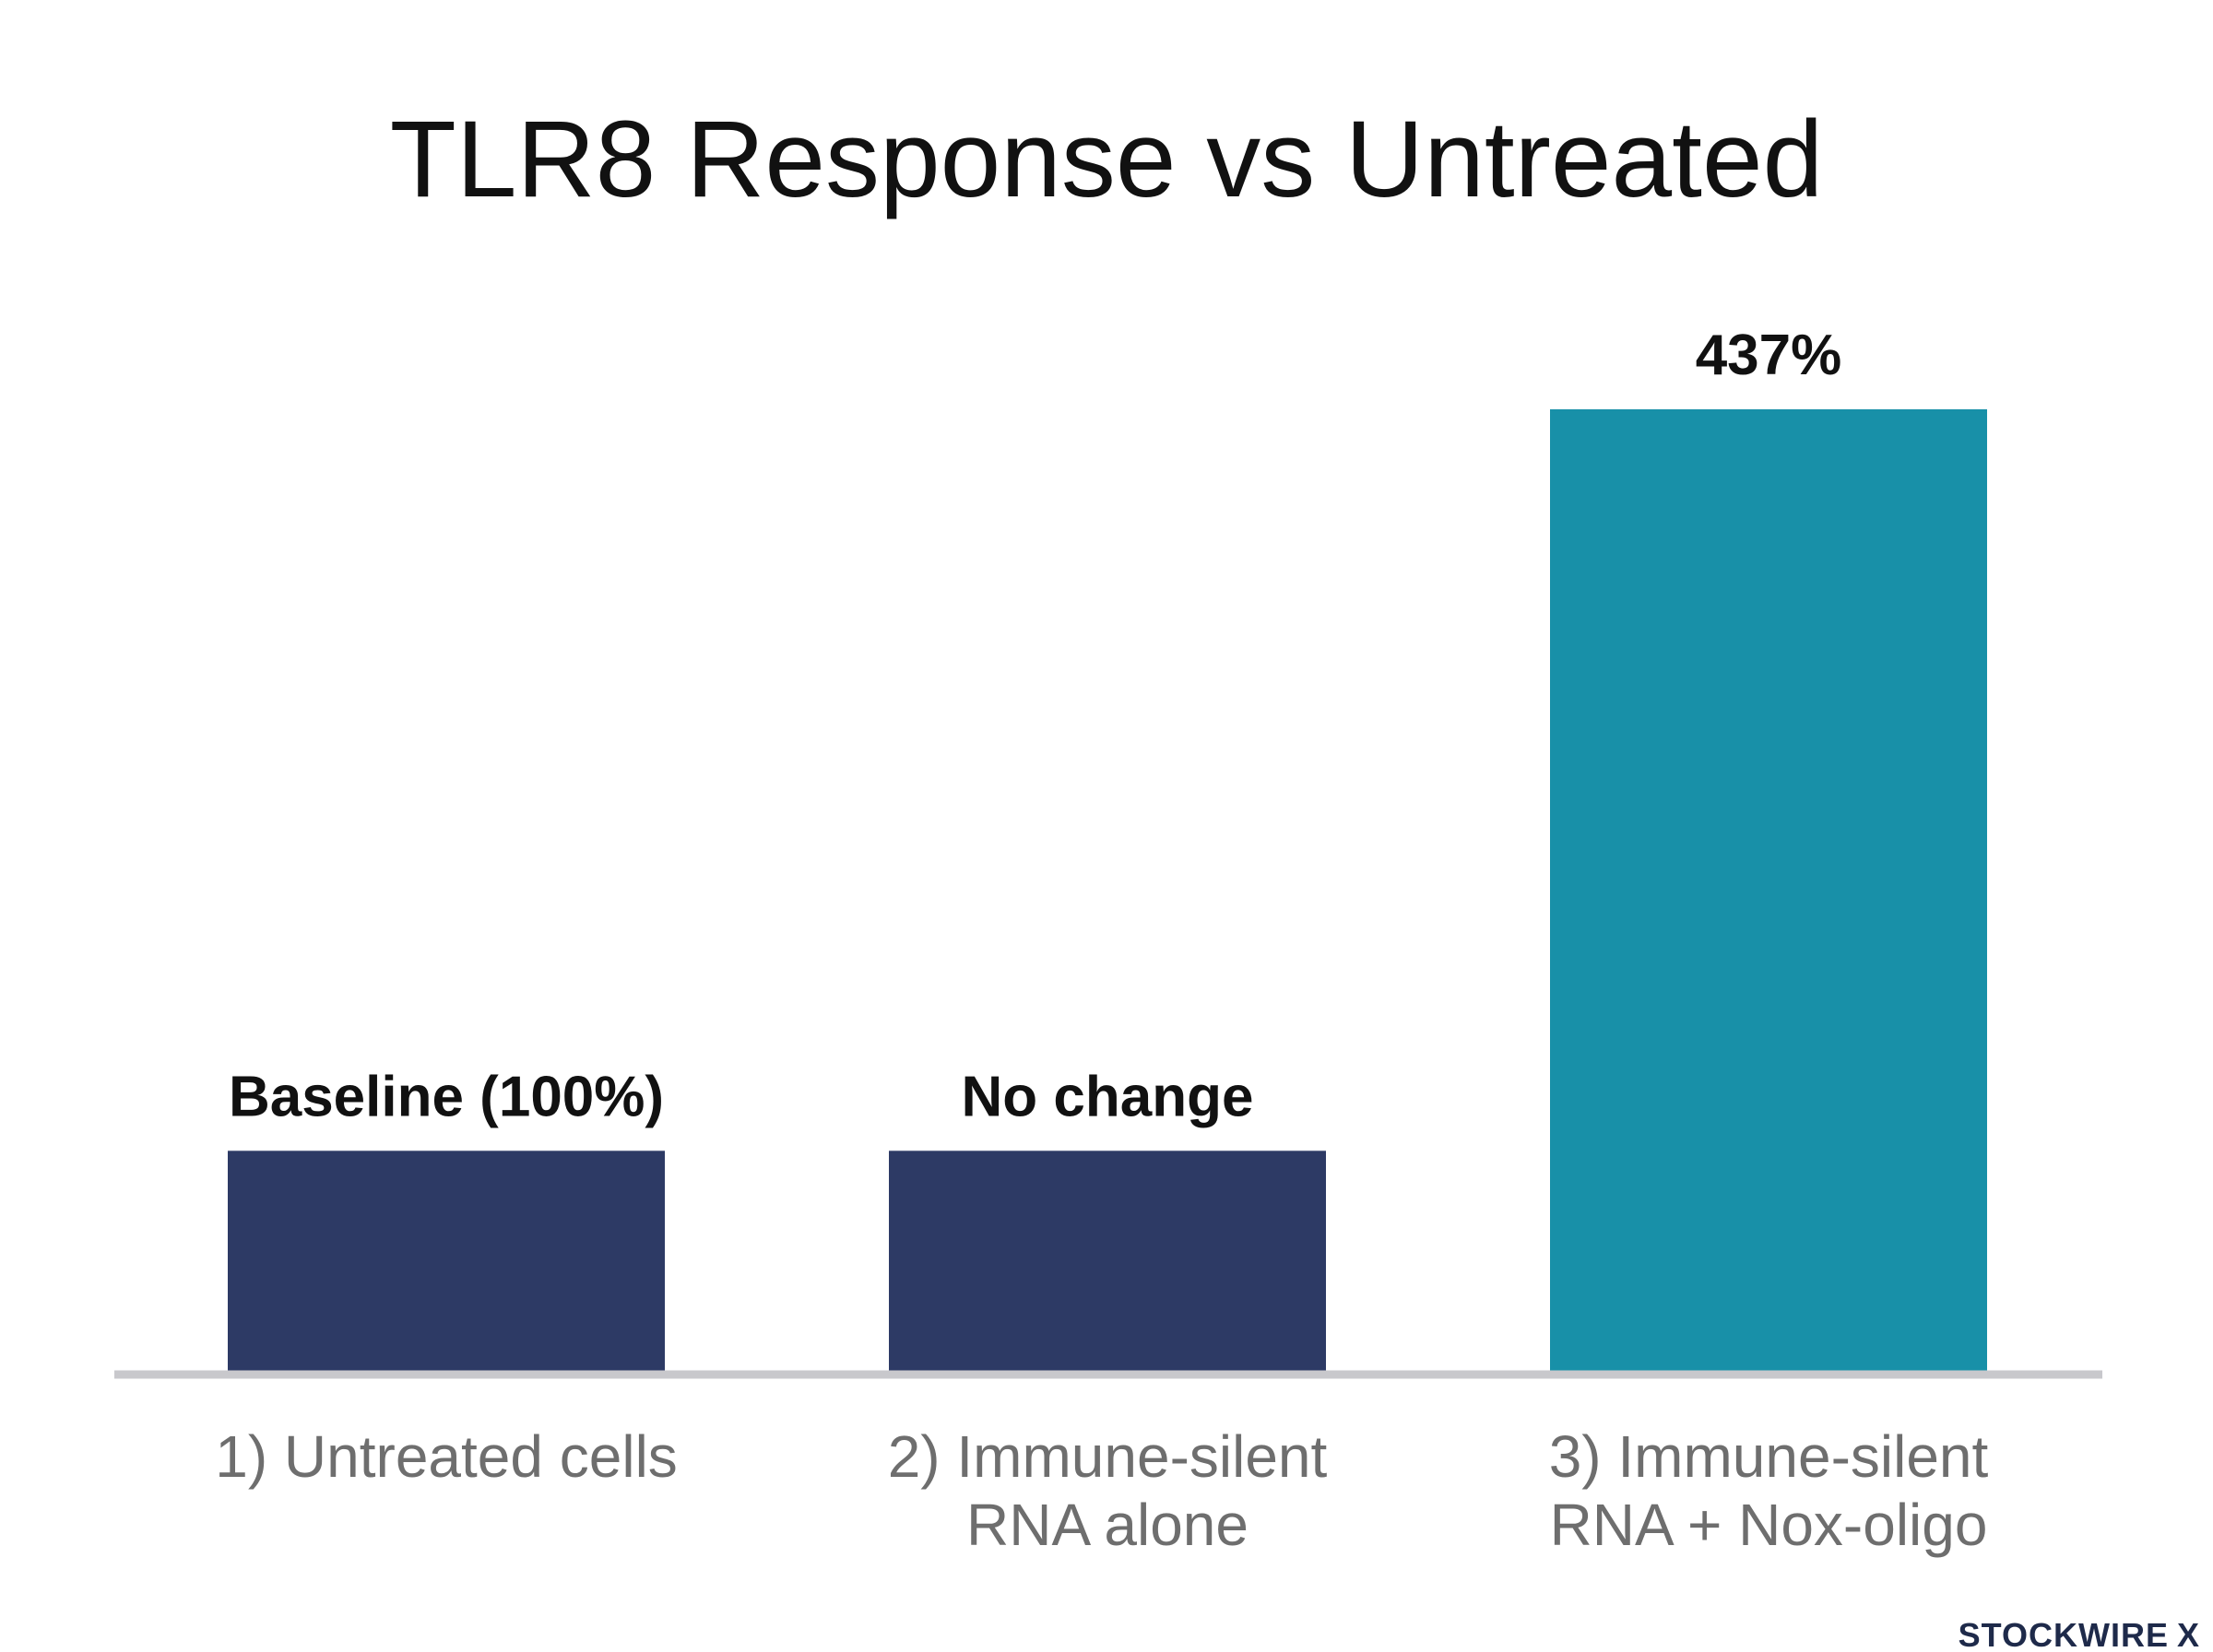 The image size is (2213, 1652). Describe the element at coordinates (1769, 355) in the screenshot. I see `data-label-3: 437%` at that location.